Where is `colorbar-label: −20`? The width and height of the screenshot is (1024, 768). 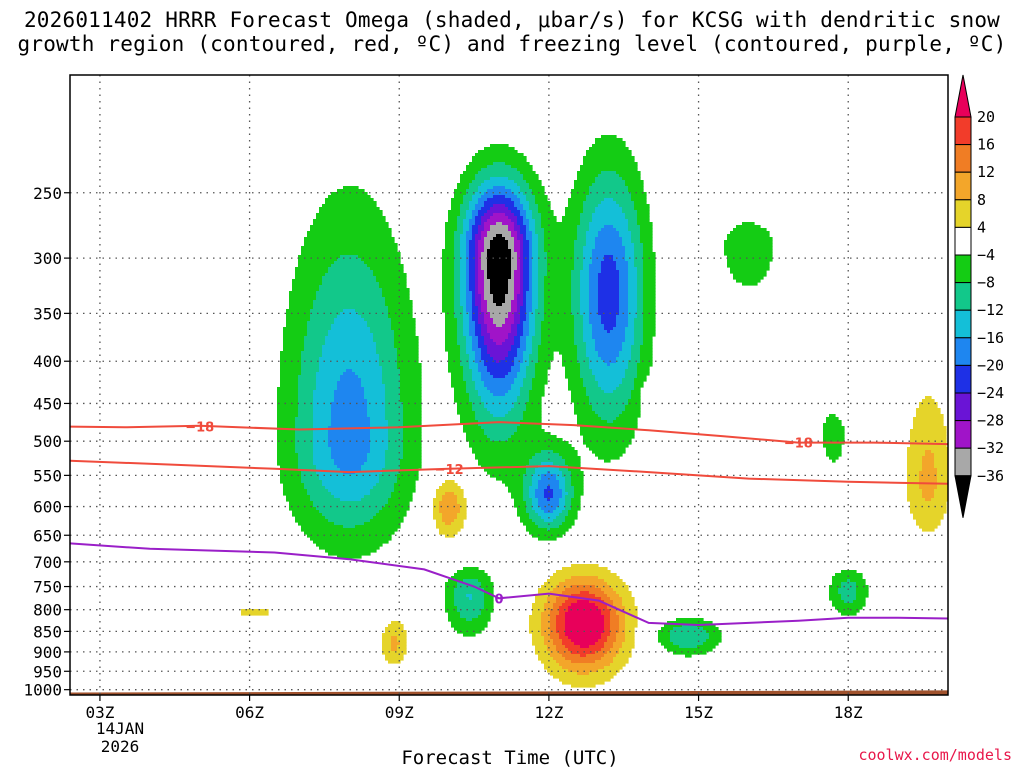 colorbar-label: −20 is located at coordinates (990, 365).